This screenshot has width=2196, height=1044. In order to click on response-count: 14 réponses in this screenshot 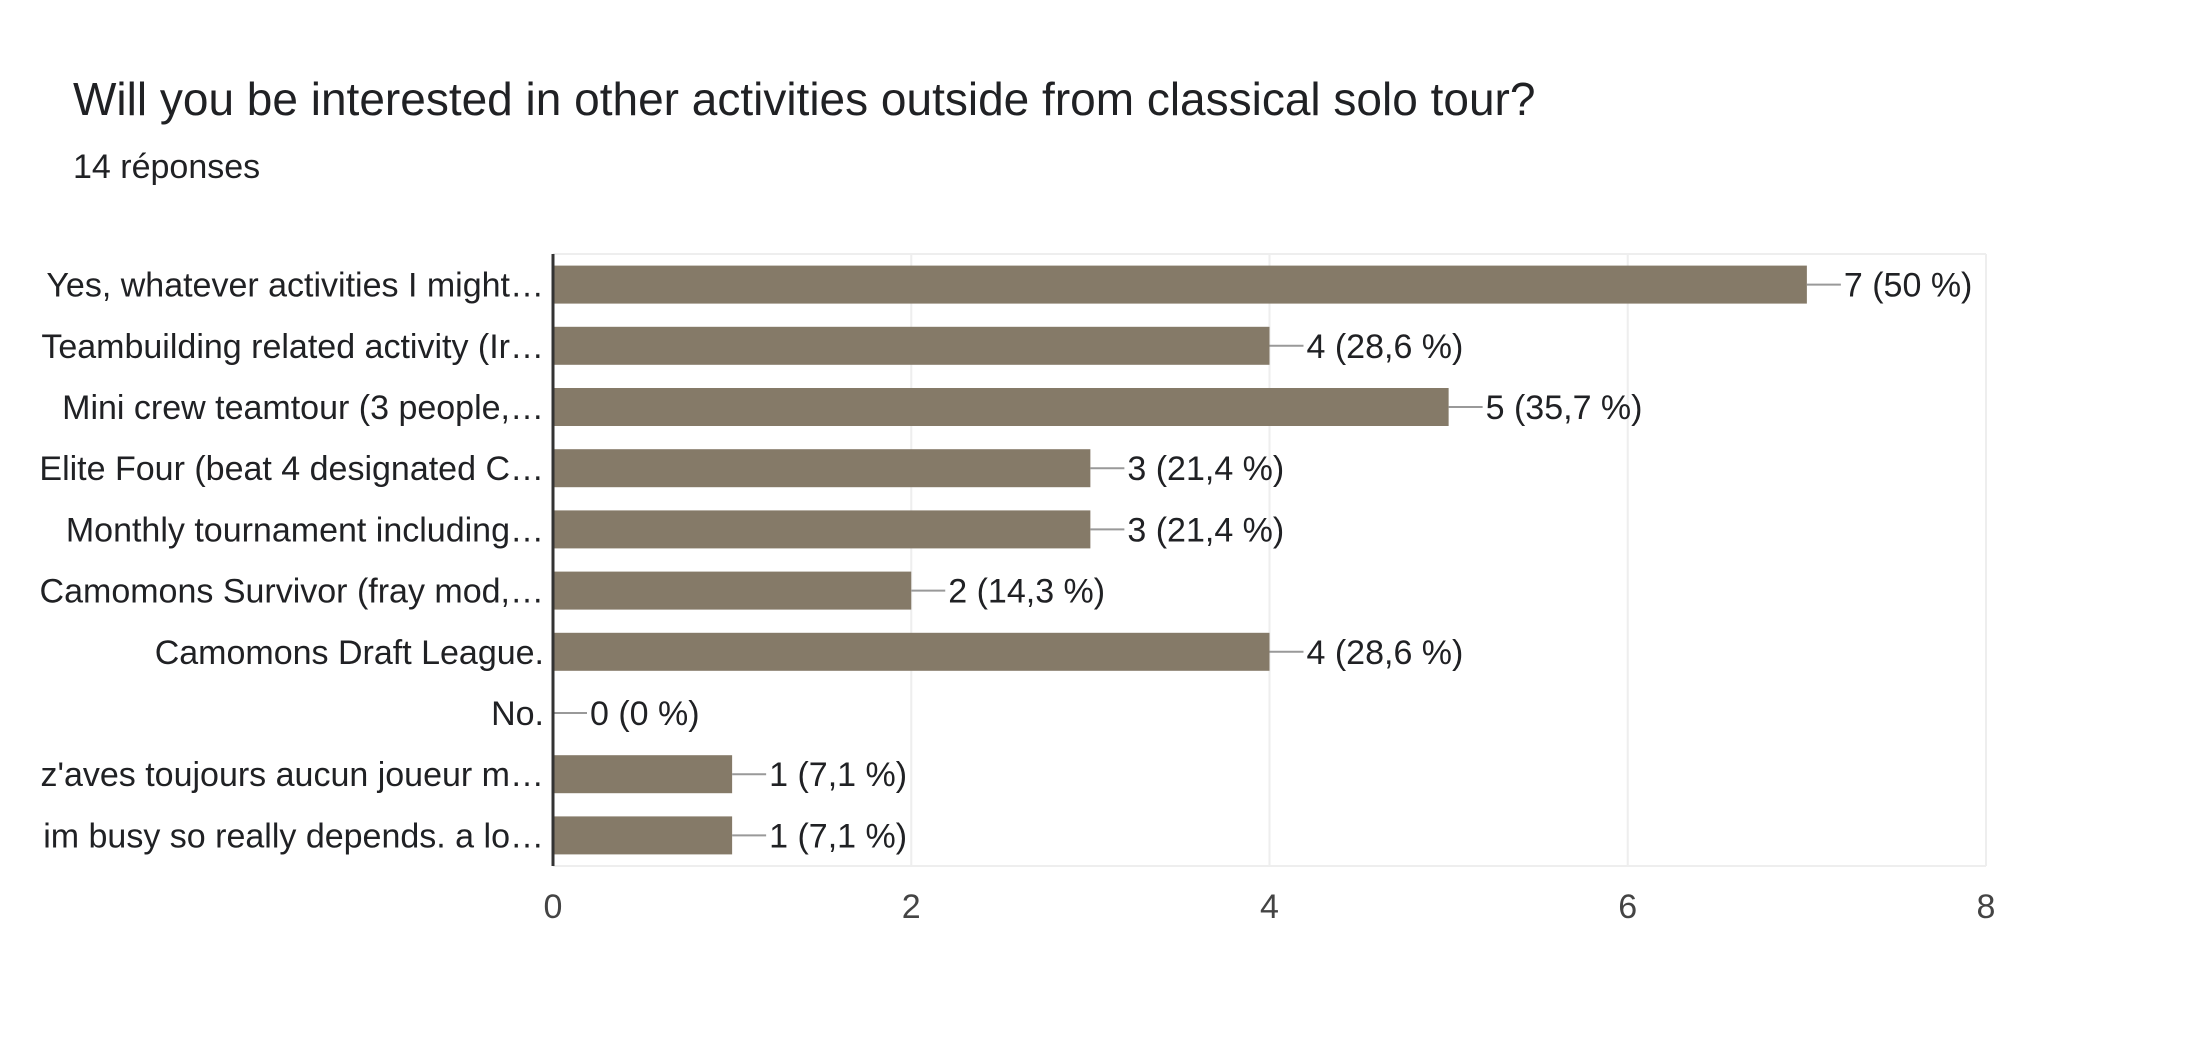, I will do `click(167, 167)`.